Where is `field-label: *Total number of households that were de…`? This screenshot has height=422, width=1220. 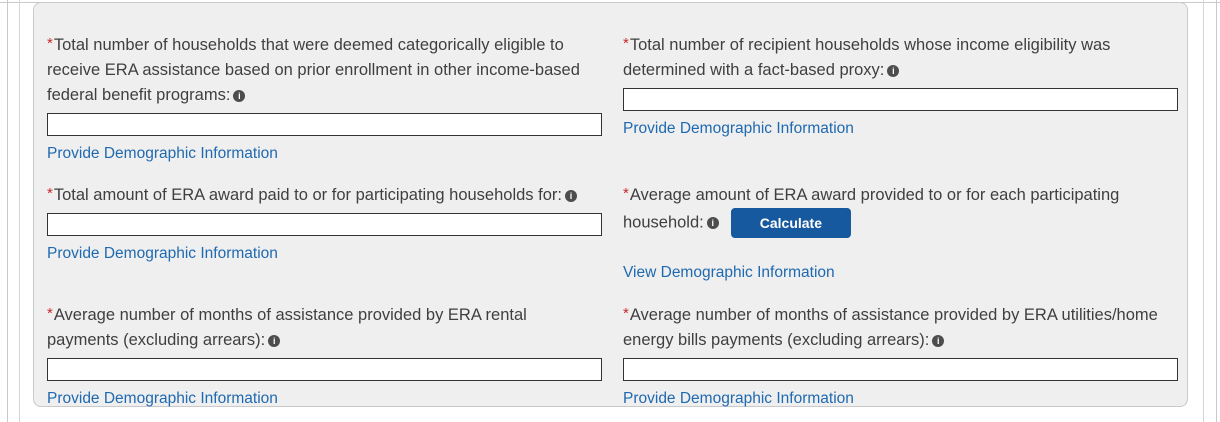 field-label: *Total number of households that were de… is located at coordinates (324, 69).